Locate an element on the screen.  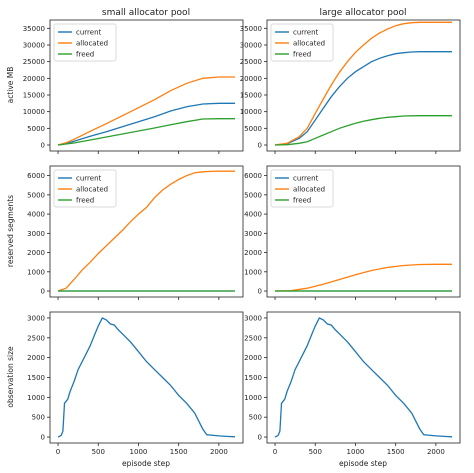
xlabel-left: episode step is located at coordinates (146, 463).